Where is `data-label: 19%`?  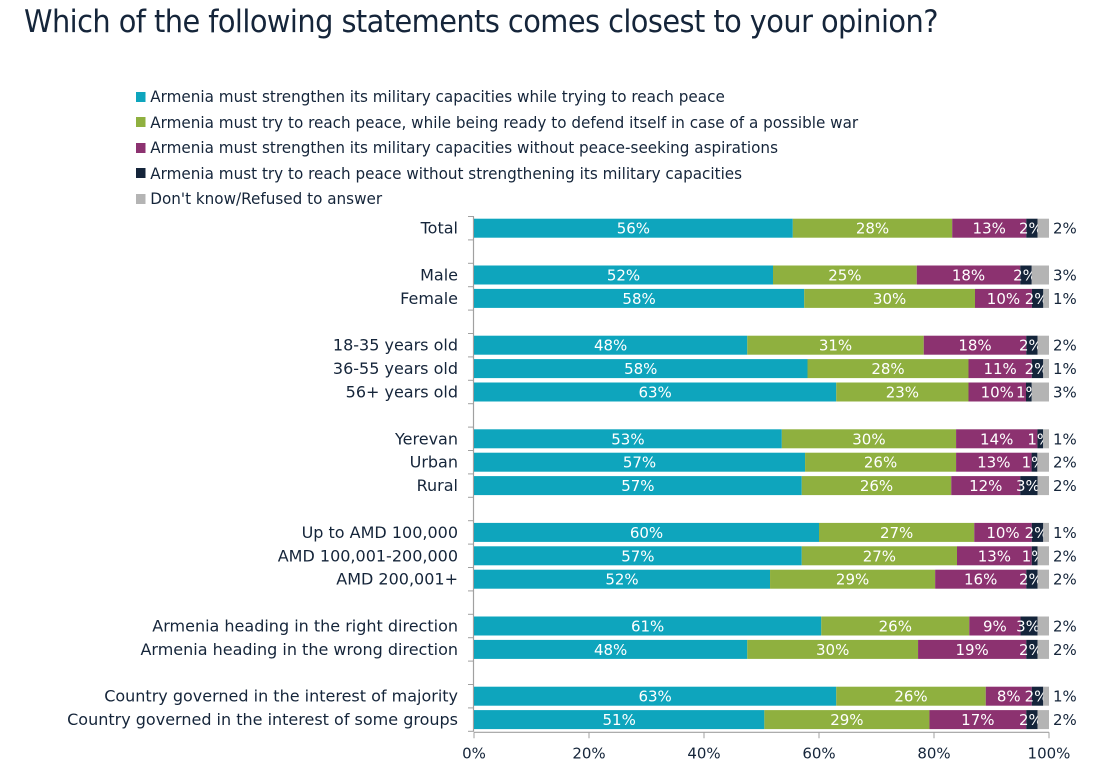
data-label: 19% is located at coordinates (971, 650).